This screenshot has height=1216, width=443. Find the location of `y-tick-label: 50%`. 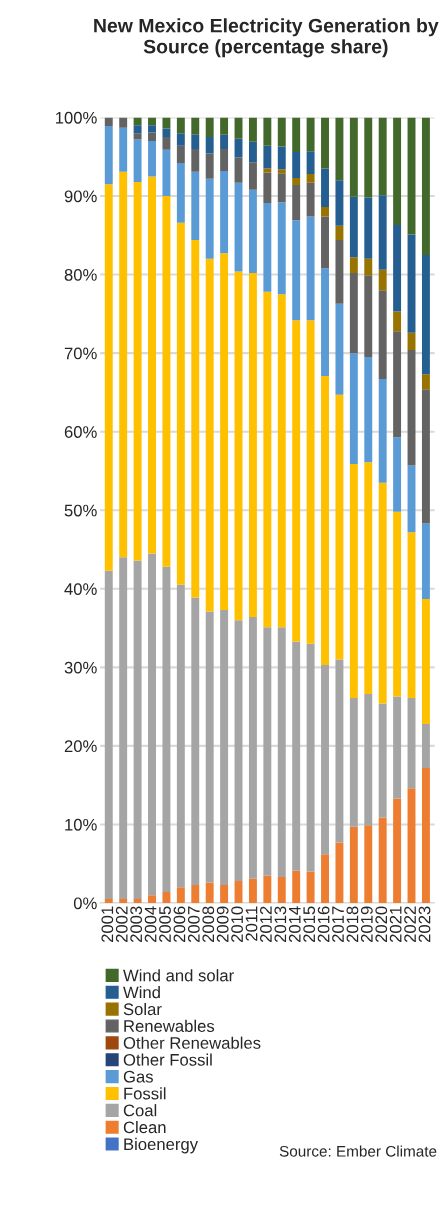

y-tick-label: 50% is located at coordinates (80, 510).